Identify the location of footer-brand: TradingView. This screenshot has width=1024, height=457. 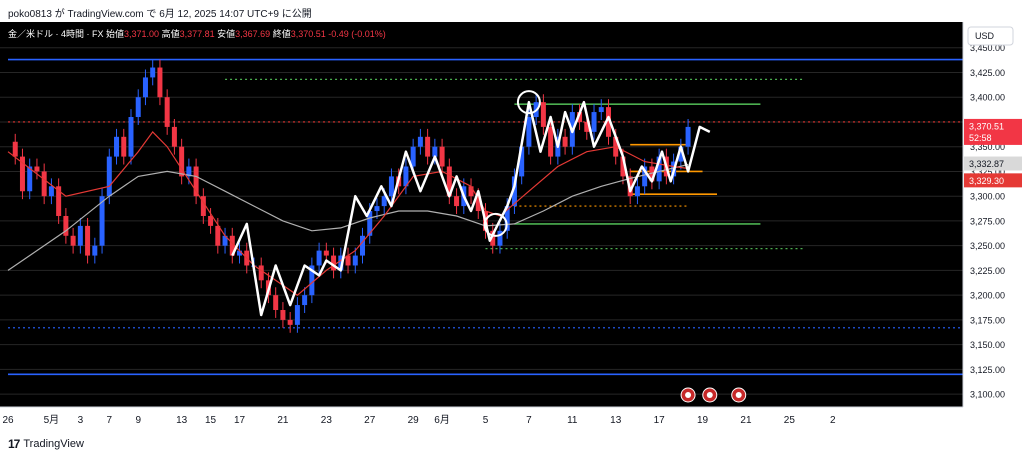
(53, 444).